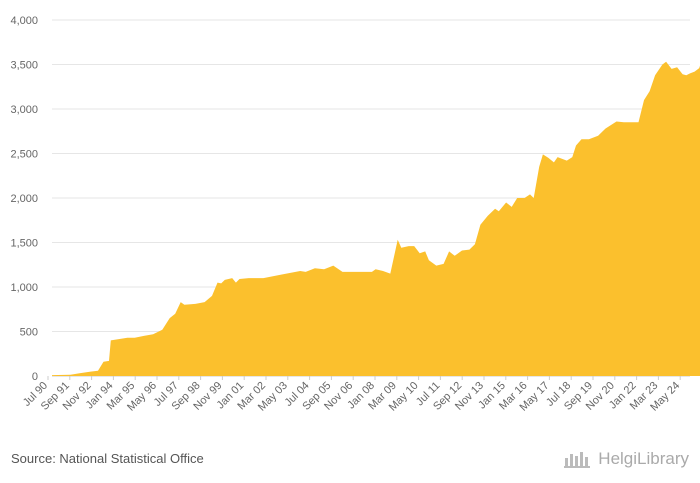 Image resolution: width=700 pixels, height=483 pixels. Describe the element at coordinates (24, 110) in the screenshot. I see `y-tick-label: 3,000` at that location.